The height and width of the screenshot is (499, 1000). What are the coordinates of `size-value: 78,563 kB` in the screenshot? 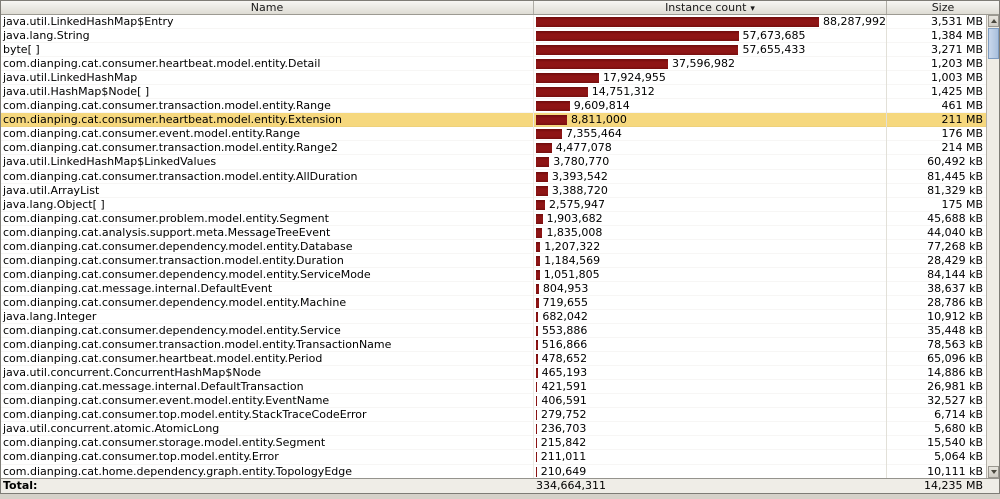 It's located at (955, 345).